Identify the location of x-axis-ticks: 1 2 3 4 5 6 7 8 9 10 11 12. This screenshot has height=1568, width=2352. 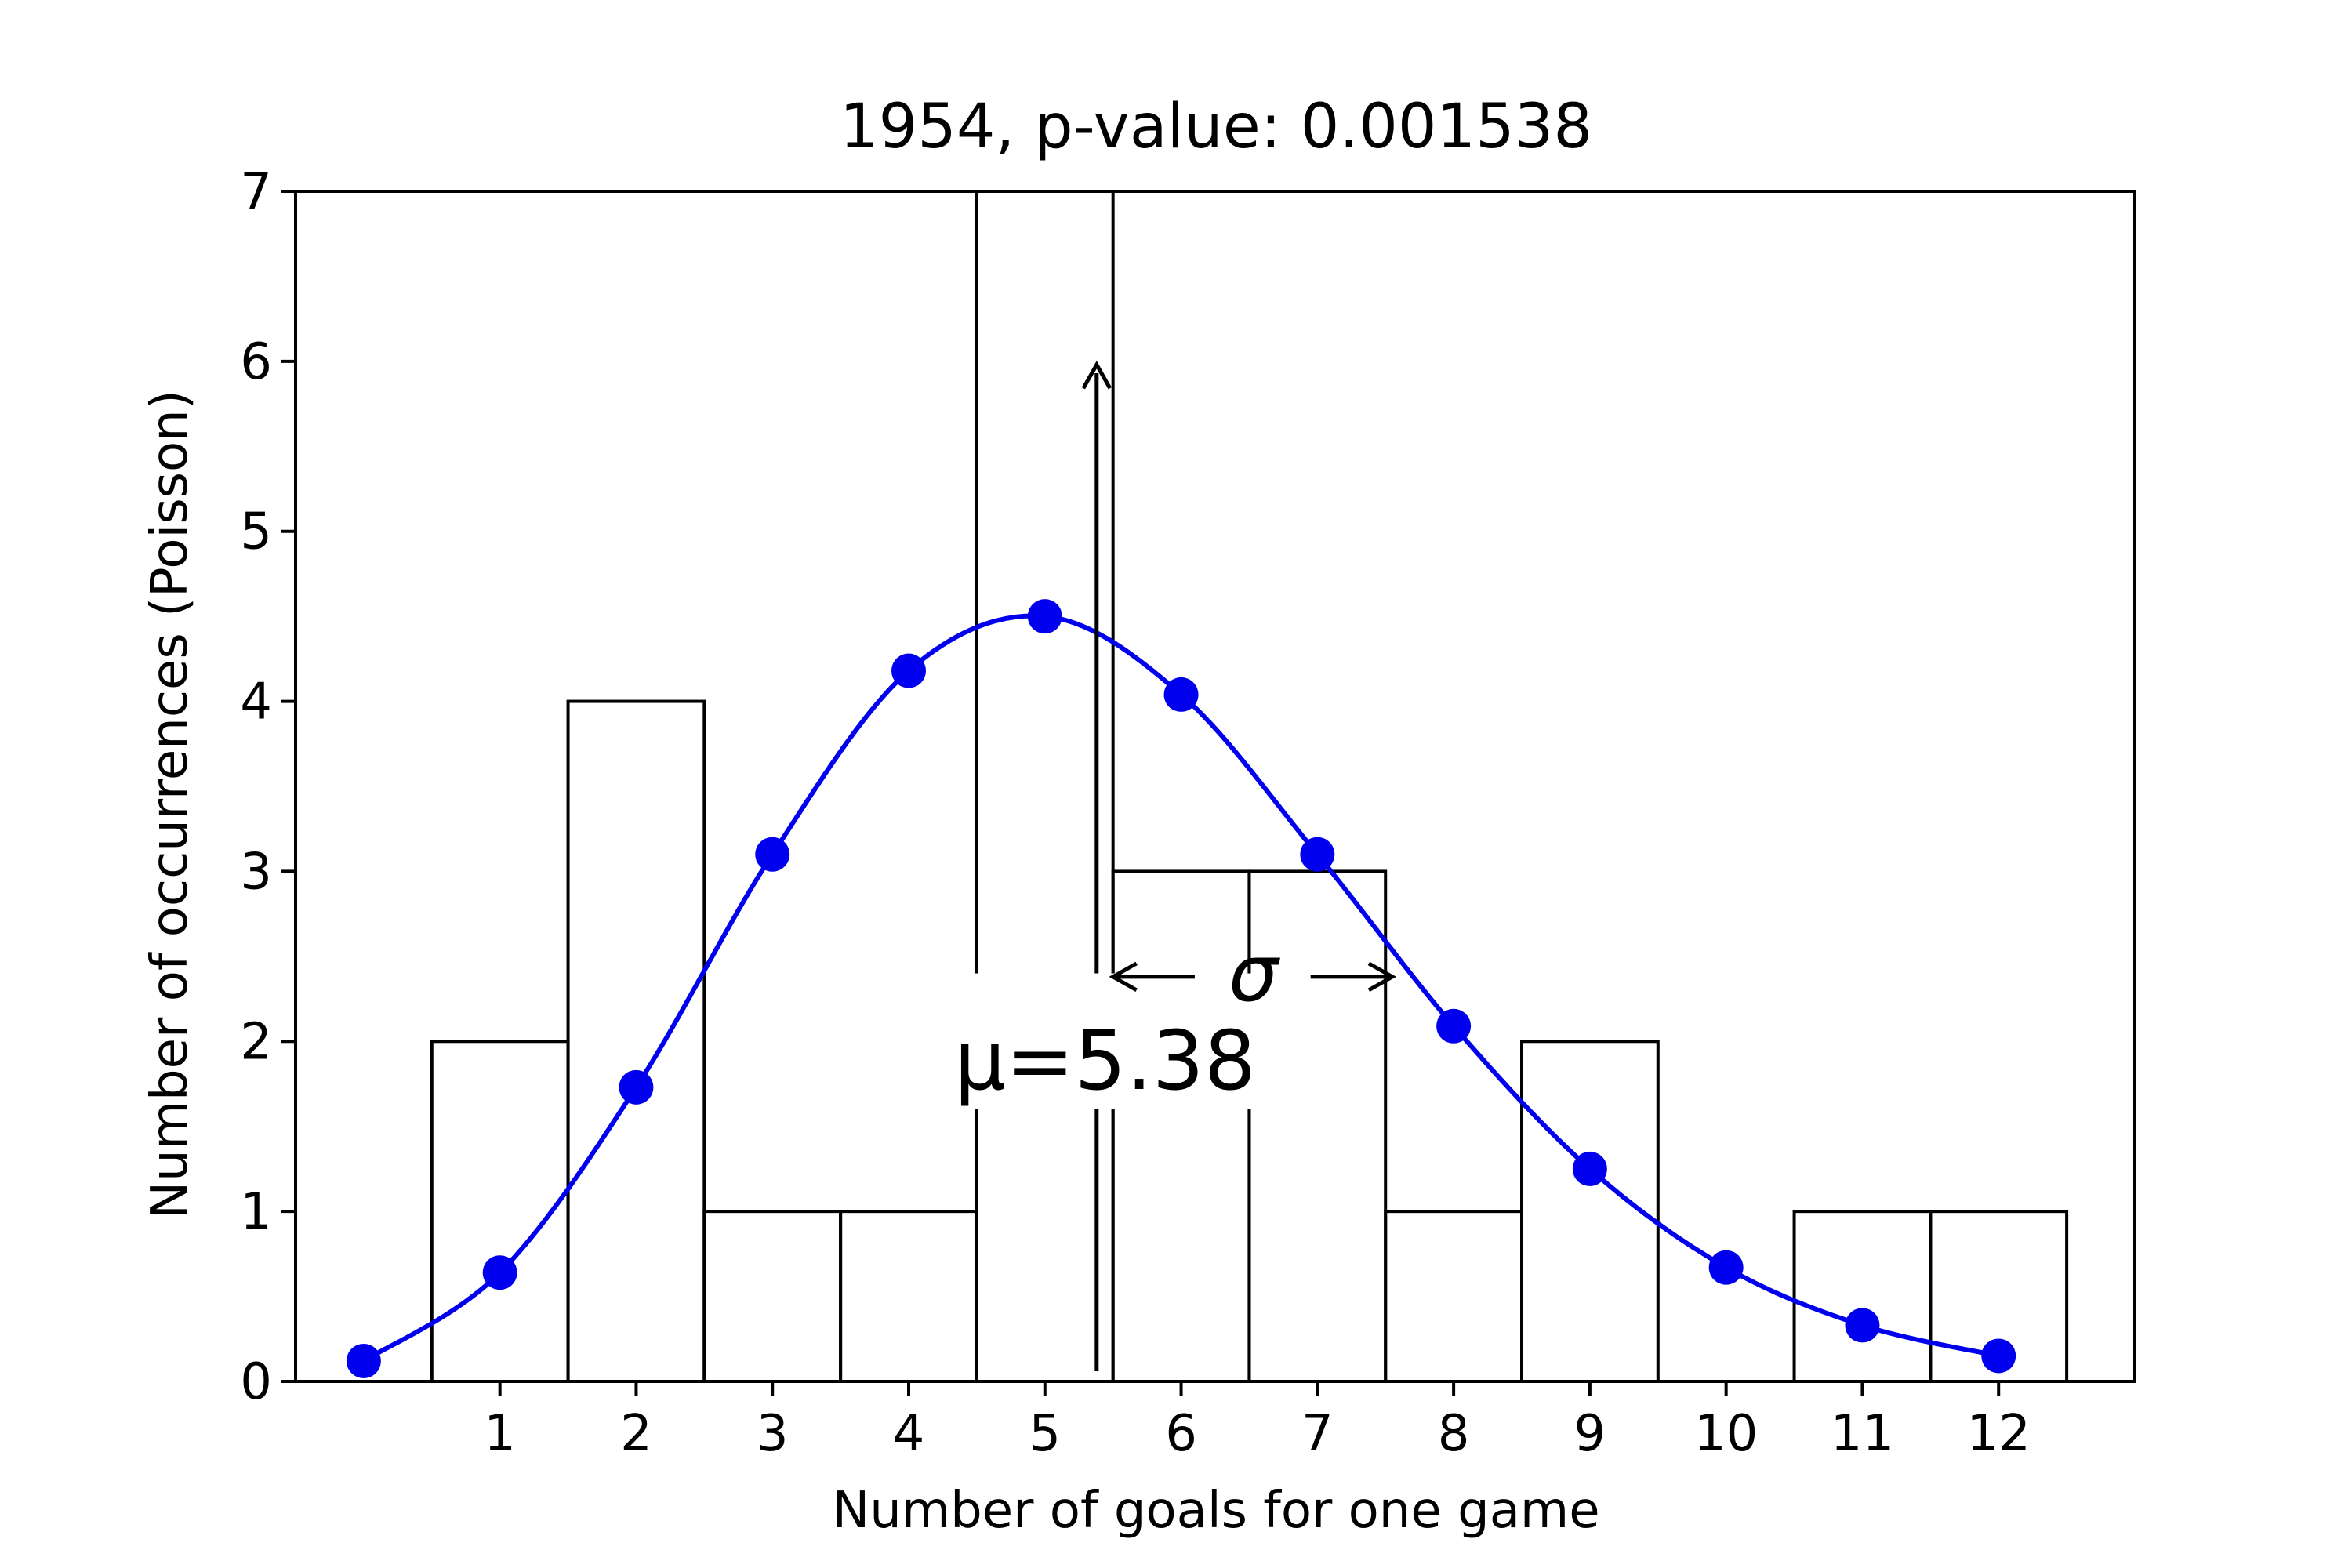
(1257, 1422).